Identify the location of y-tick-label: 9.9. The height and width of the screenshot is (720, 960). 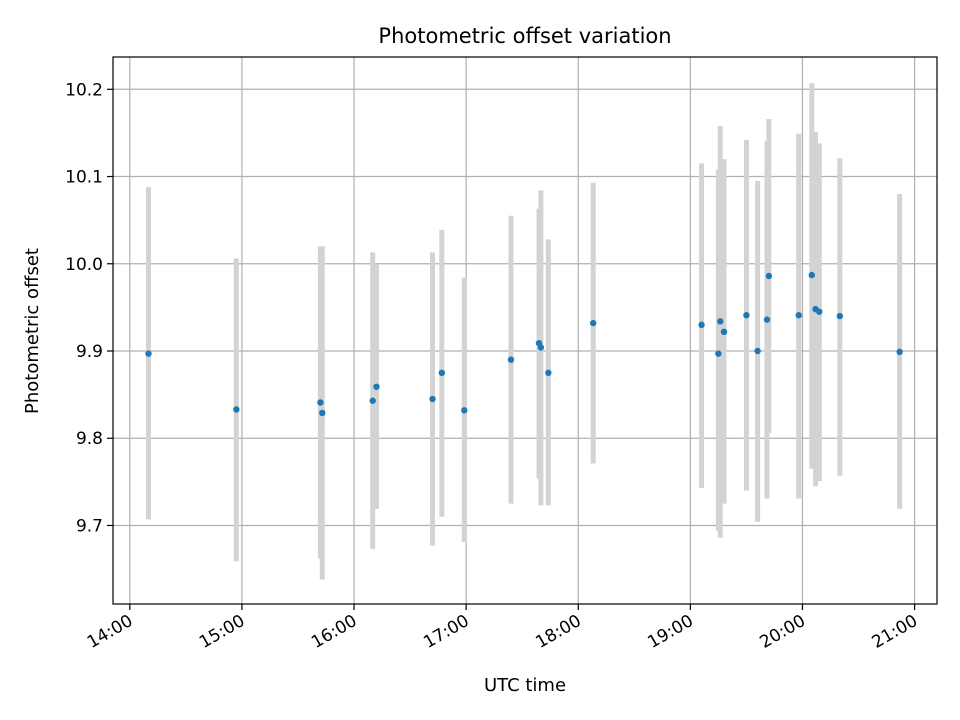
(89, 352).